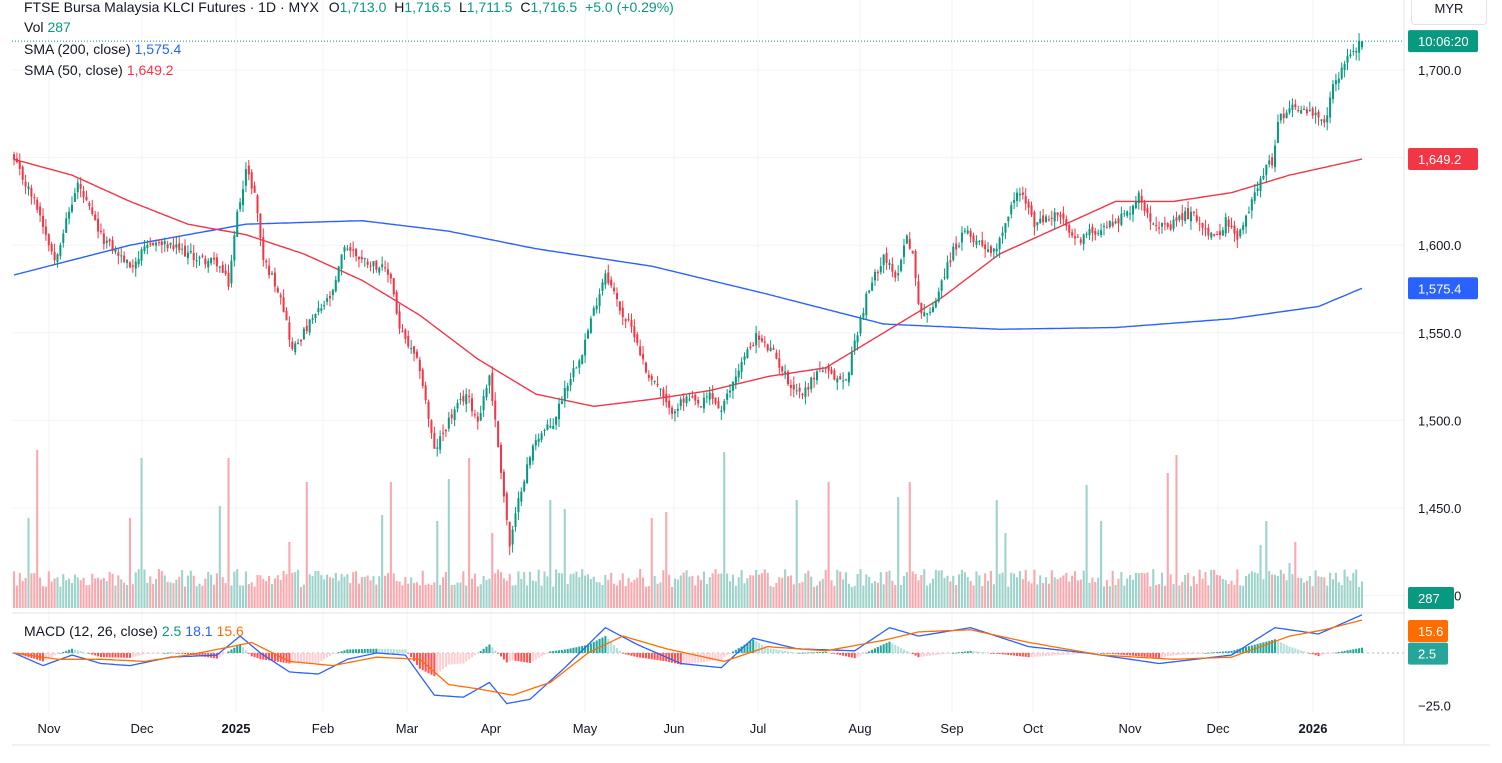 This screenshot has width=1502, height=763. I want to click on legend-sma50: SMA (50, close) 1,649.2, so click(99, 70).